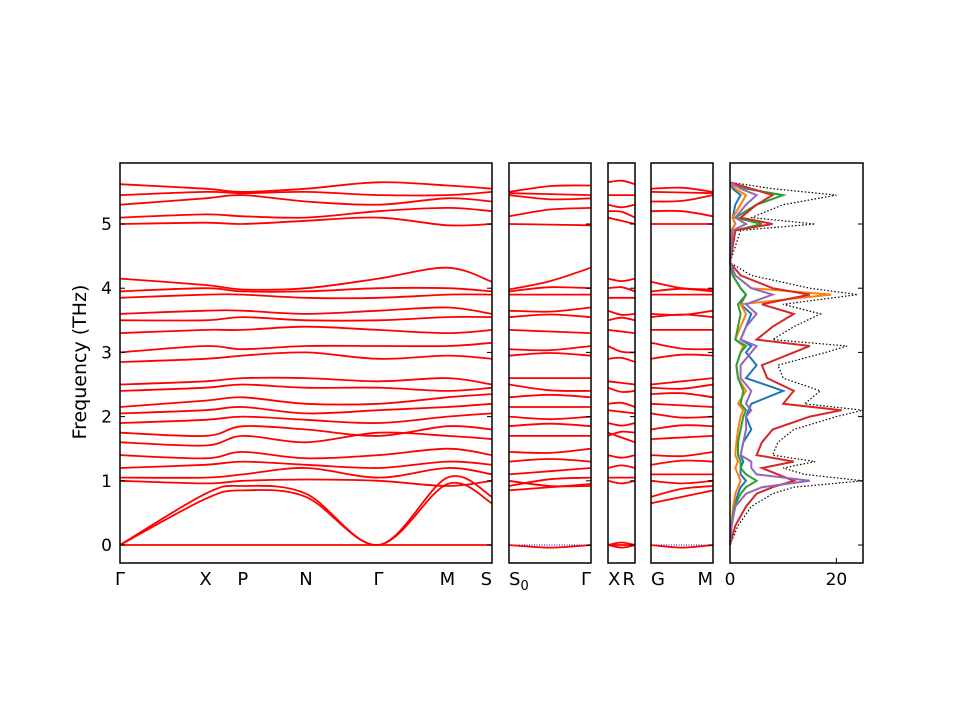 The height and width of the screenshot is (724, 960). I want to click on y-tick-label: 3, so click(106, 353).